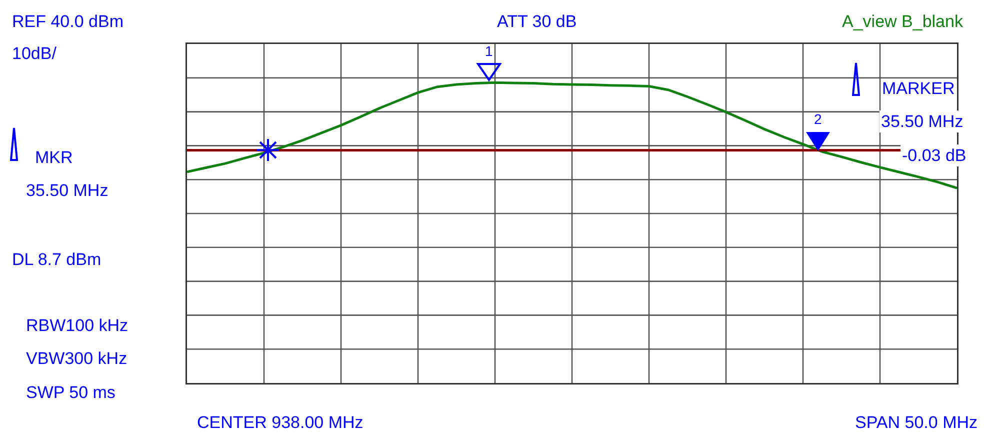 This screenshot has height=433, width=987. I want to click on text: SWP 50 ms, so click(71, 392).